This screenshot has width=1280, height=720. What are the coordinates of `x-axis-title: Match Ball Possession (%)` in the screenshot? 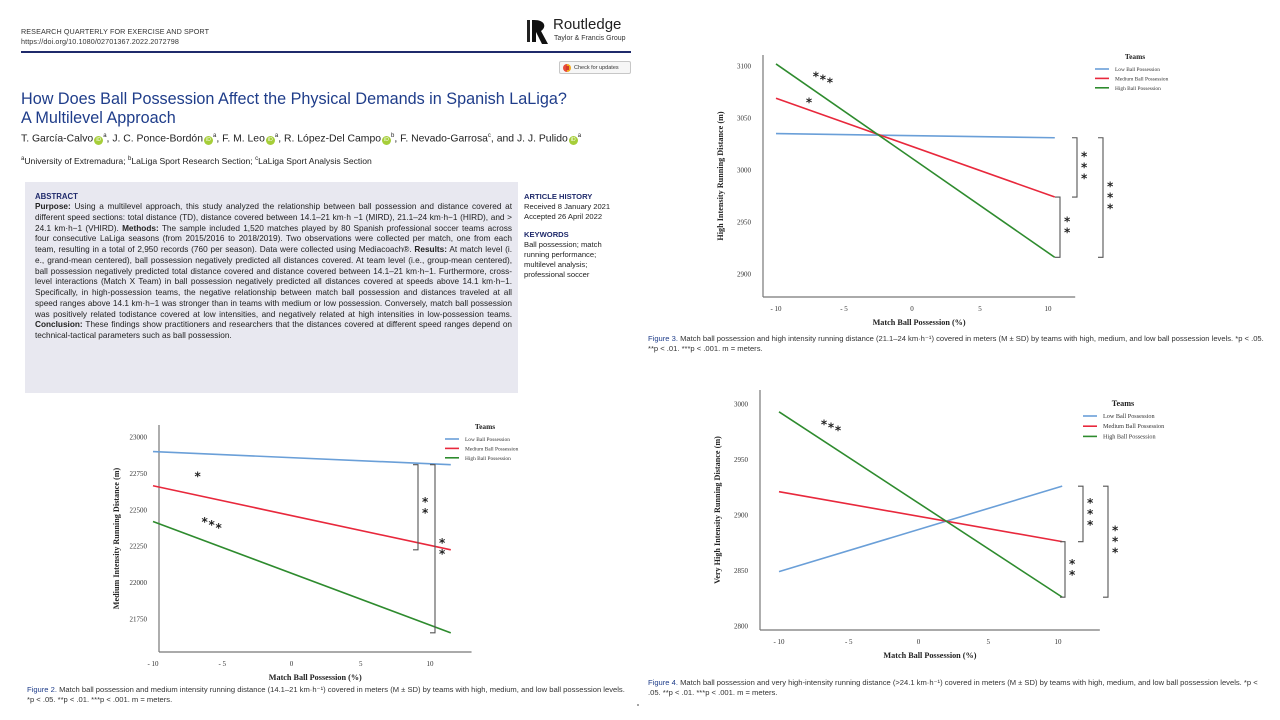 It's located at (315, 677).